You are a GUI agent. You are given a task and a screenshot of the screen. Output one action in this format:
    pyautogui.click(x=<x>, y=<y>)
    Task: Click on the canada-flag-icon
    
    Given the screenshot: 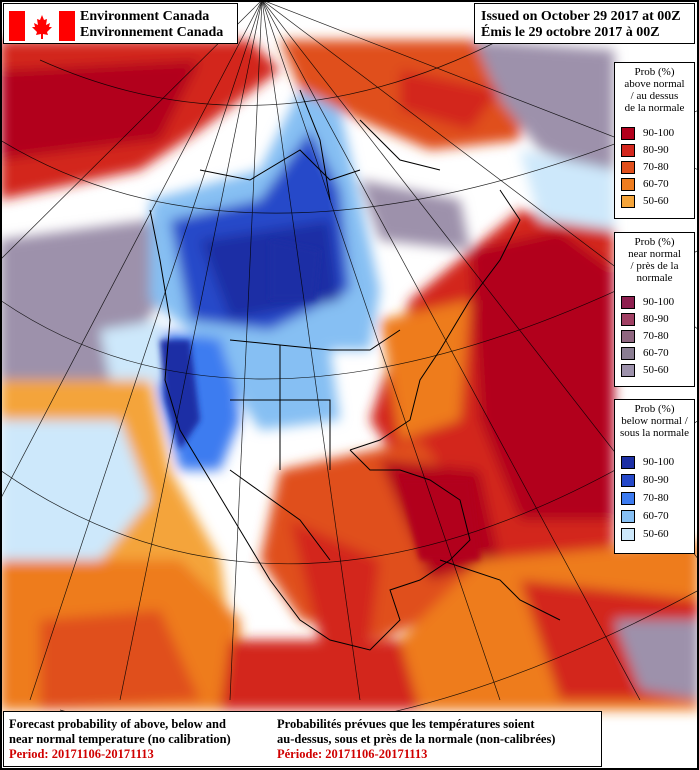 What is the action you would take?
    pyautogui.click(x=42, y=26)
    